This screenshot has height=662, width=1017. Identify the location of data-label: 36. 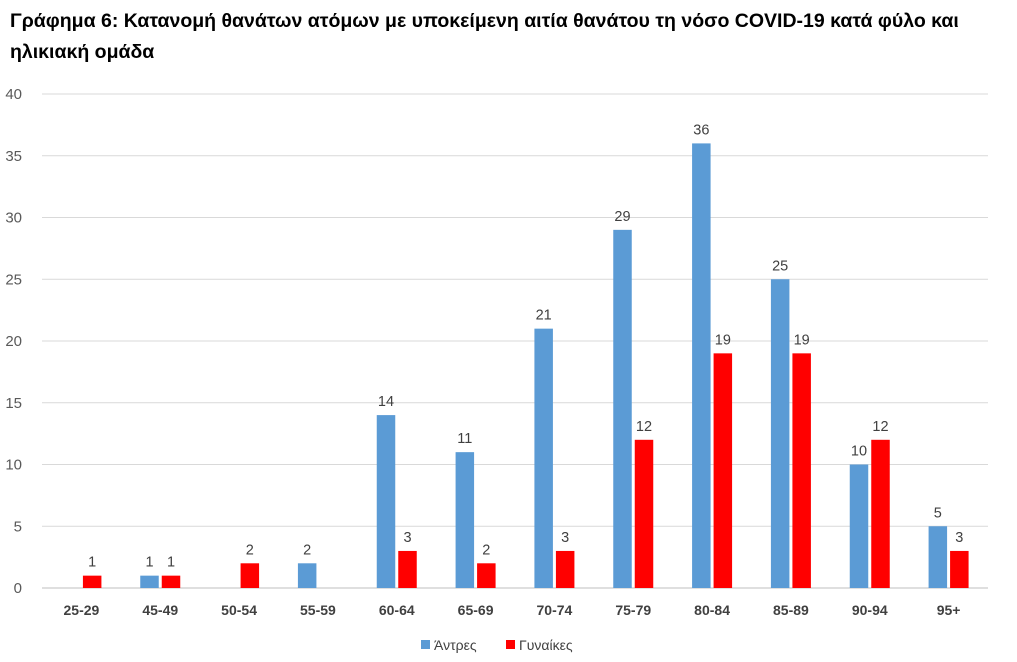
(701, 130).